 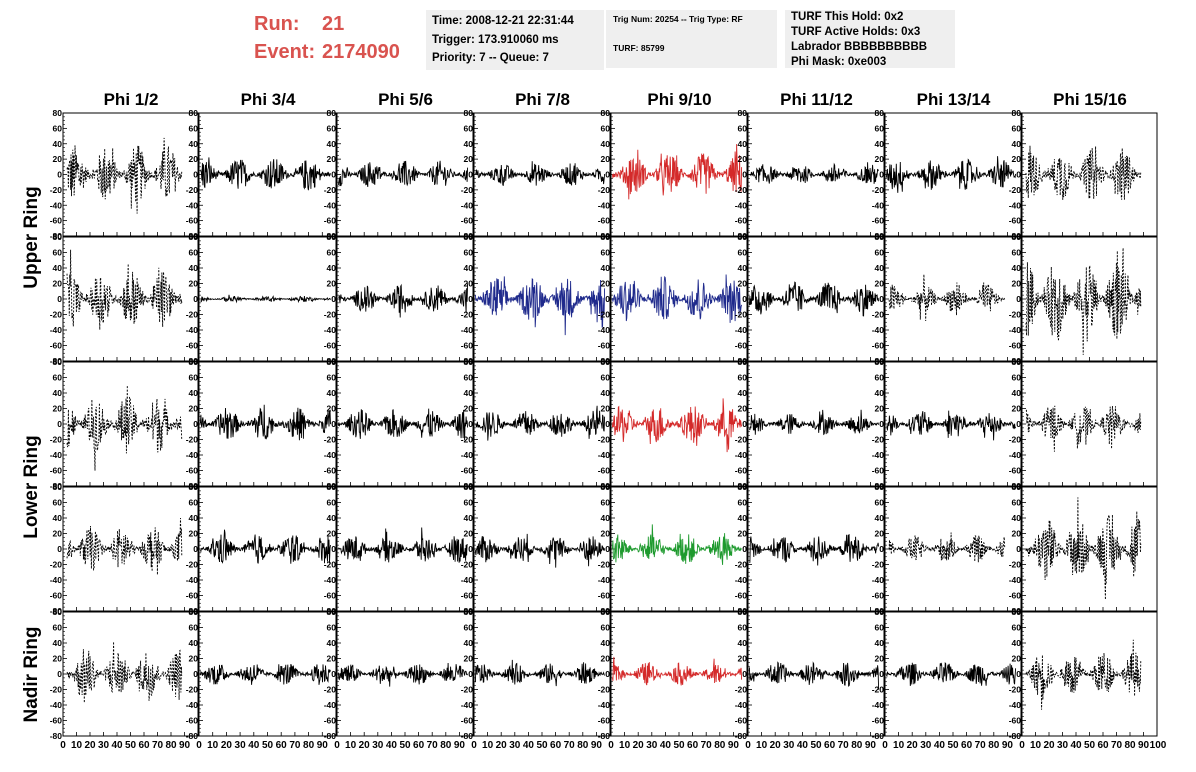 I want to click on waveform-trace-r4-c3, so click(x=402, y=545).